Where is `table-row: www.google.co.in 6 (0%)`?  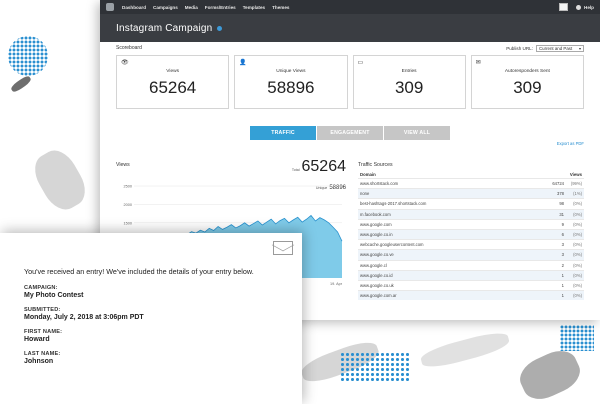
table-row: www.google.co.in 6 (0%) is located at coordinates (471, 234).